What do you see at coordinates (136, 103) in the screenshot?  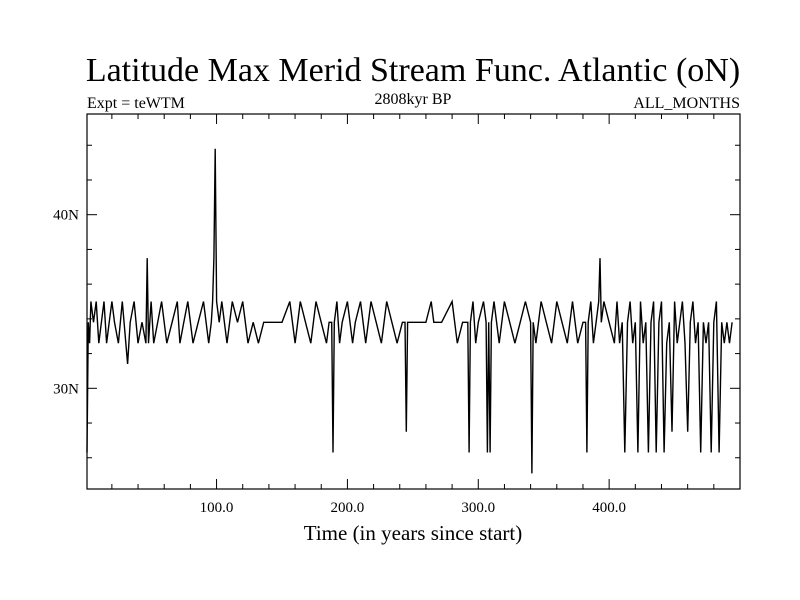 I see `subtitle-left: Expt = teWTM` at bounding box center [136, 103].